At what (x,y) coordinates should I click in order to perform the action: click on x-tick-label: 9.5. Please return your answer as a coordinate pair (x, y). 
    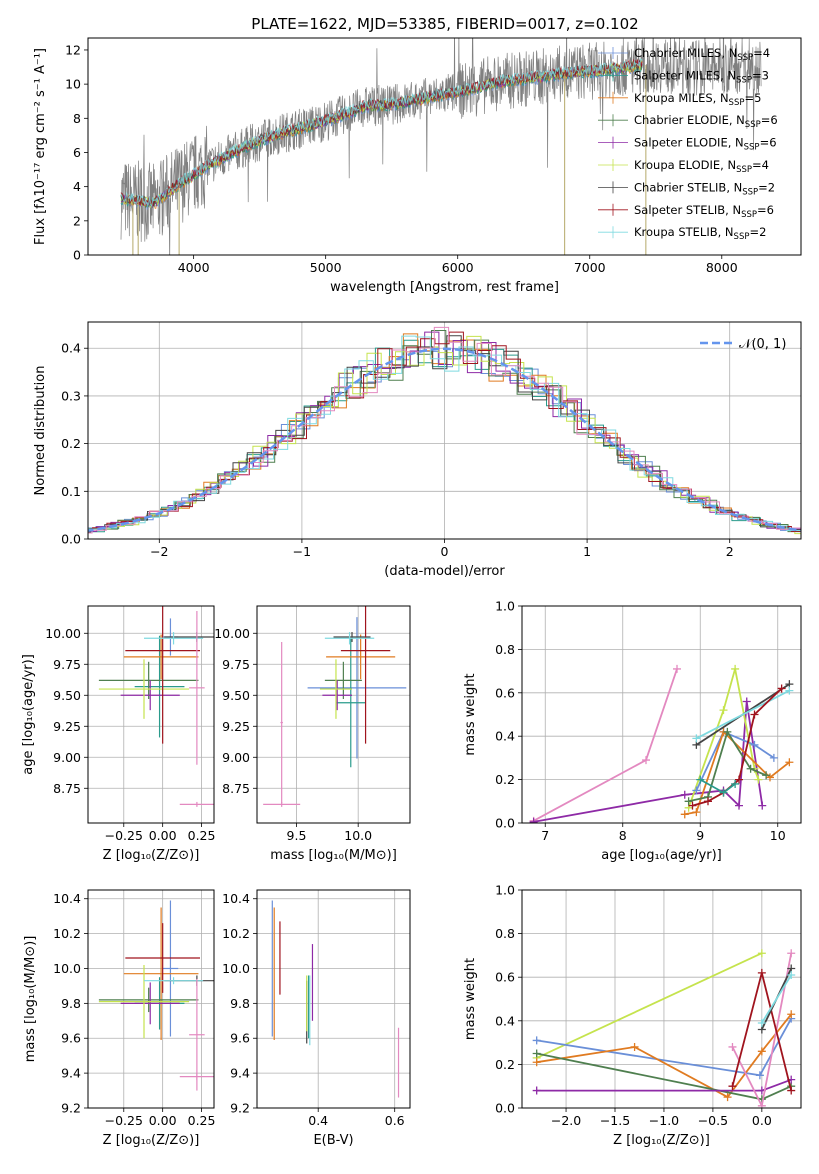
    Looking at the image, I should click on (297, 835).